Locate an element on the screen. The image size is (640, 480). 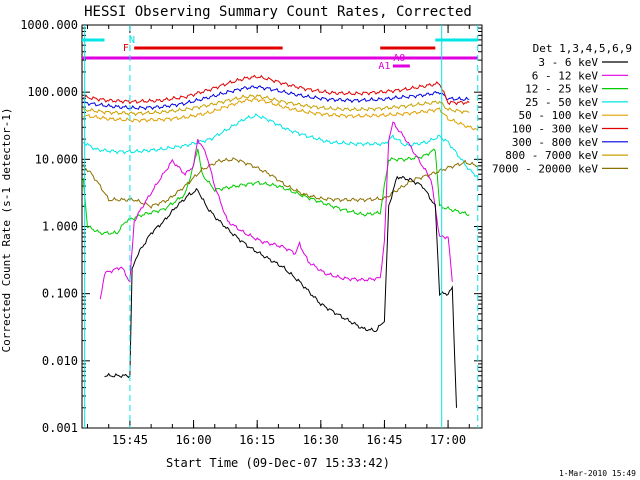
legend-label: 7000 - 20000 keV is located at coordinates (545, 168).